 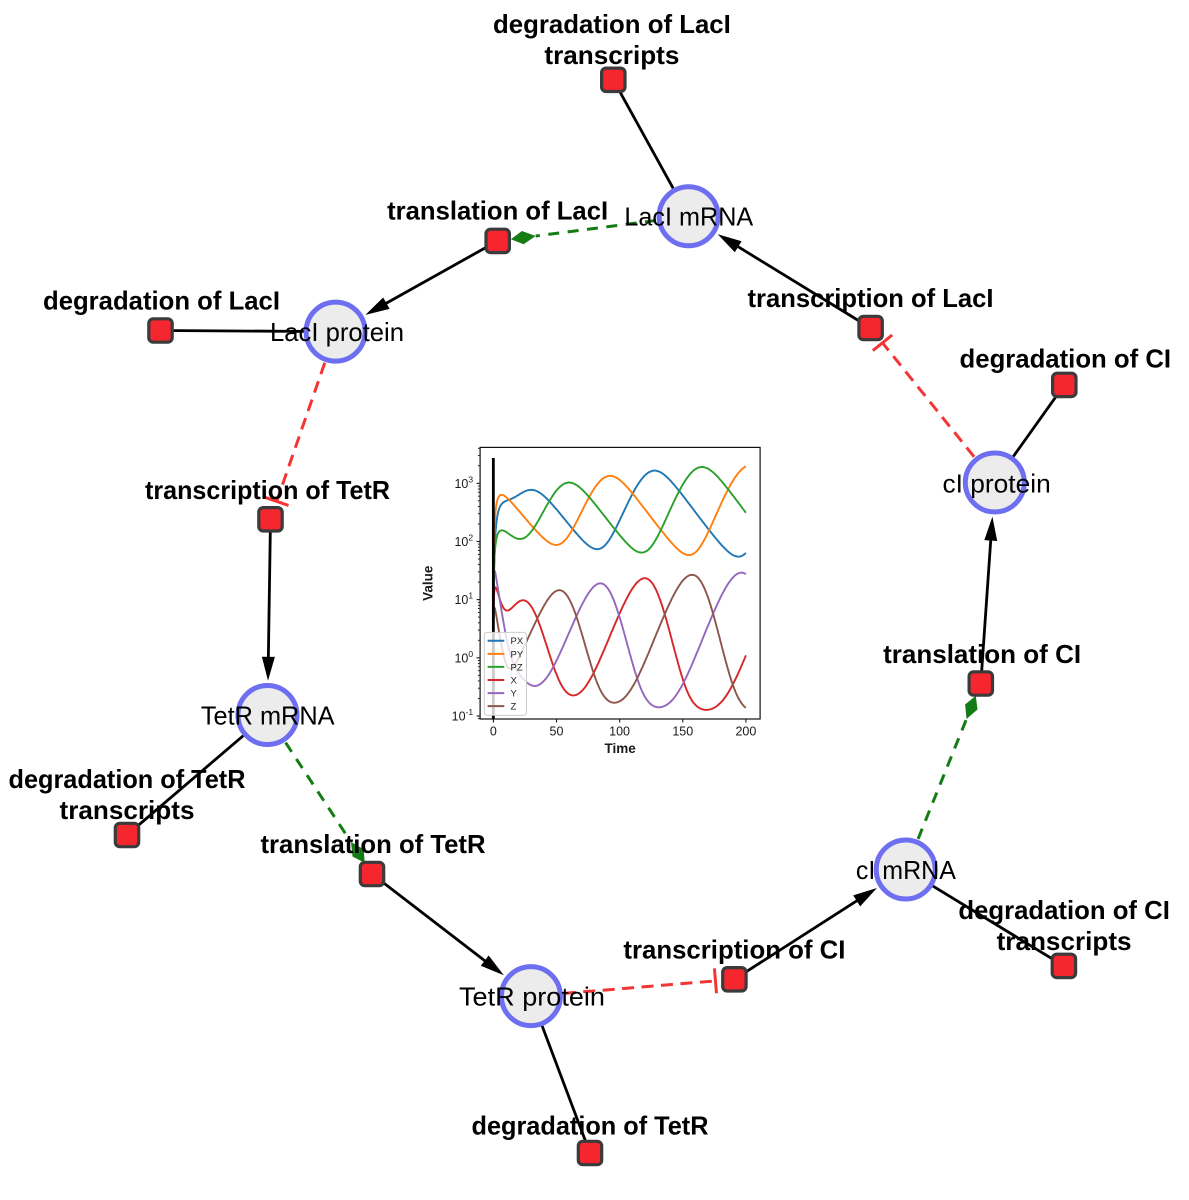 I want to click on svg-text: PX, so click(x=517, y=641).